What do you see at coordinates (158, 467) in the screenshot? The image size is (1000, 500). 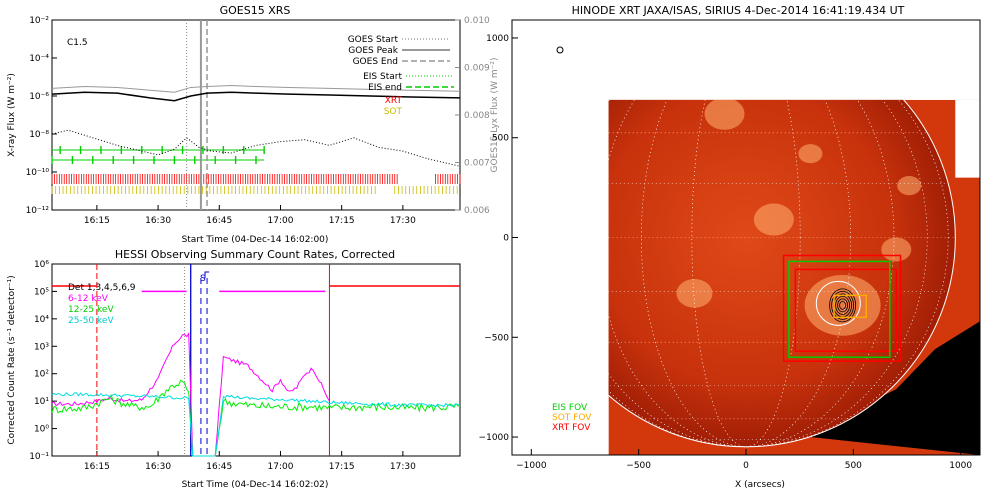 I see `hessi-x-tick-label: 16:30` at bounding box center [158, 467].